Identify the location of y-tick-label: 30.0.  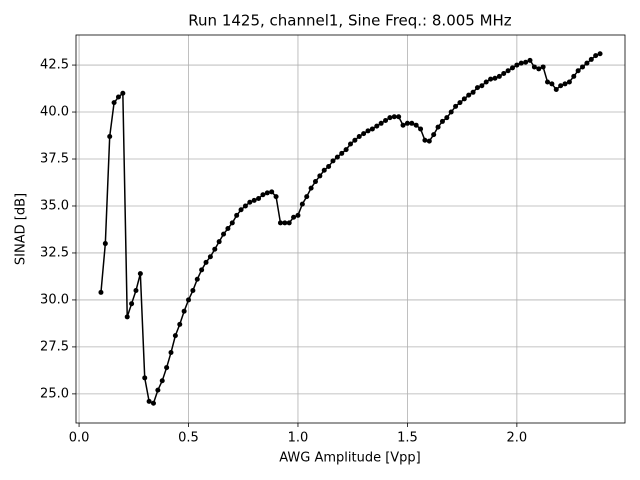
(54, 299).